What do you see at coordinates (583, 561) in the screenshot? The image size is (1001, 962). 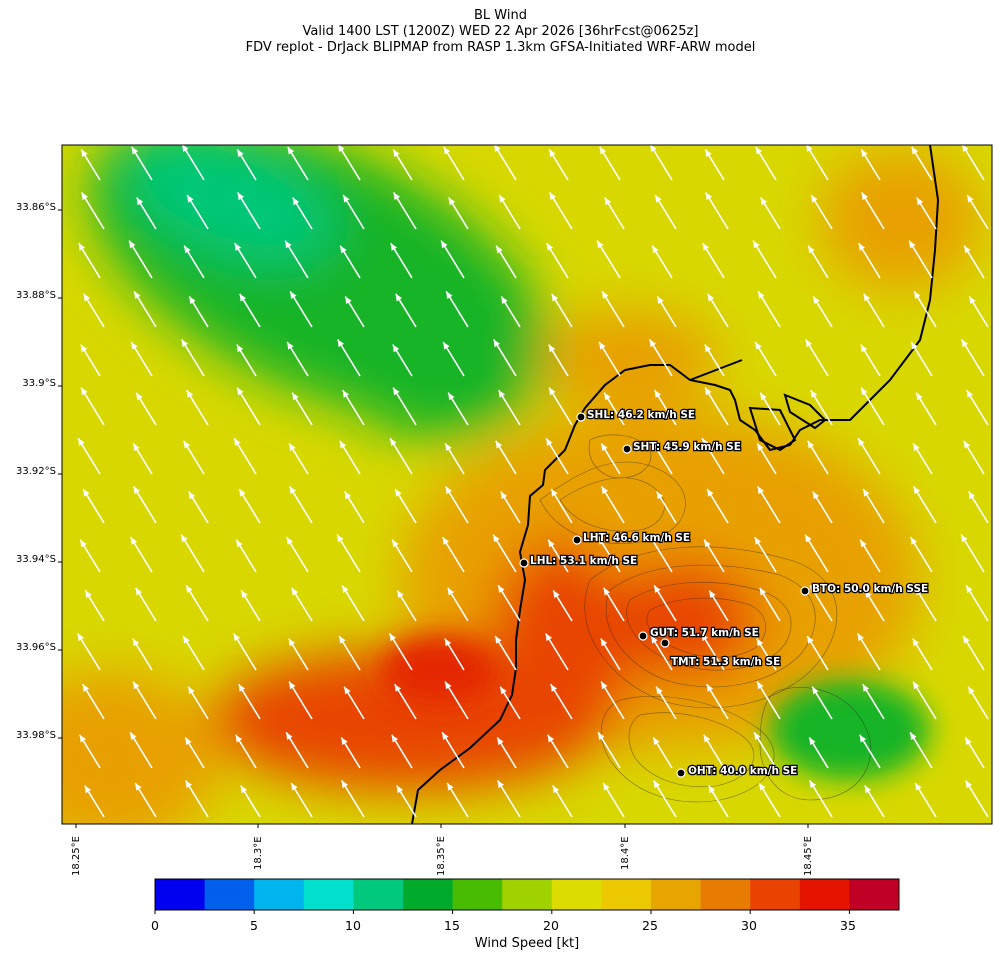 I see `station-label: LHL: 53.1 km/h SE` at bounding box center [583, 561].